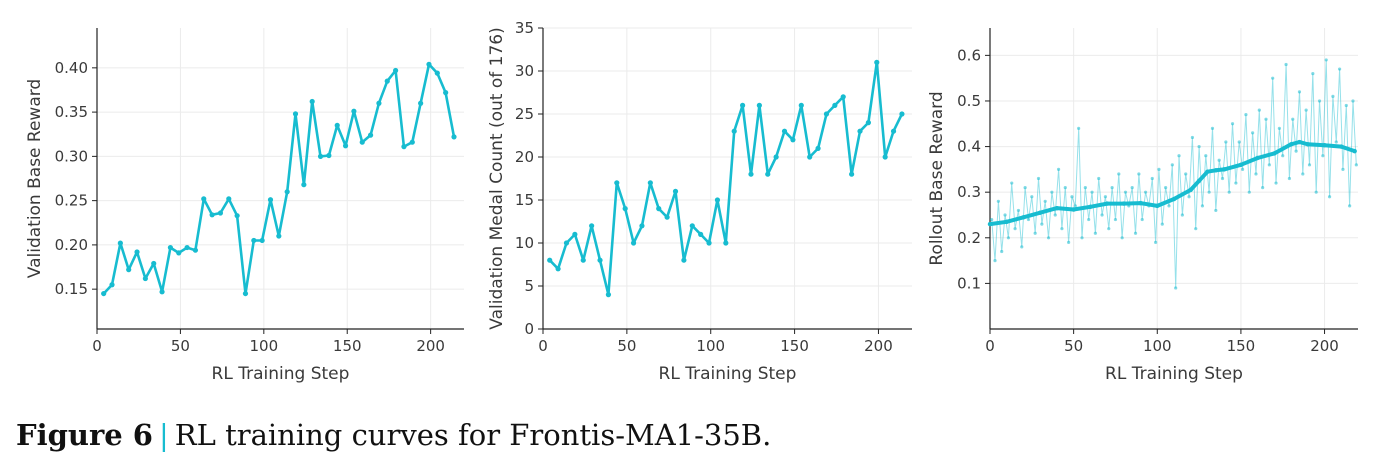 The image size is (1383, 474). I want to click on y-tick-label: 0.1, so click(969, 283).